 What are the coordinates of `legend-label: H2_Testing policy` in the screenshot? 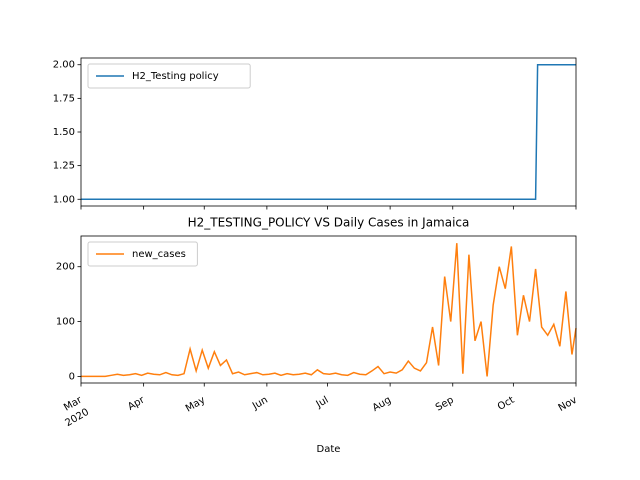 It's located at (175, 76).